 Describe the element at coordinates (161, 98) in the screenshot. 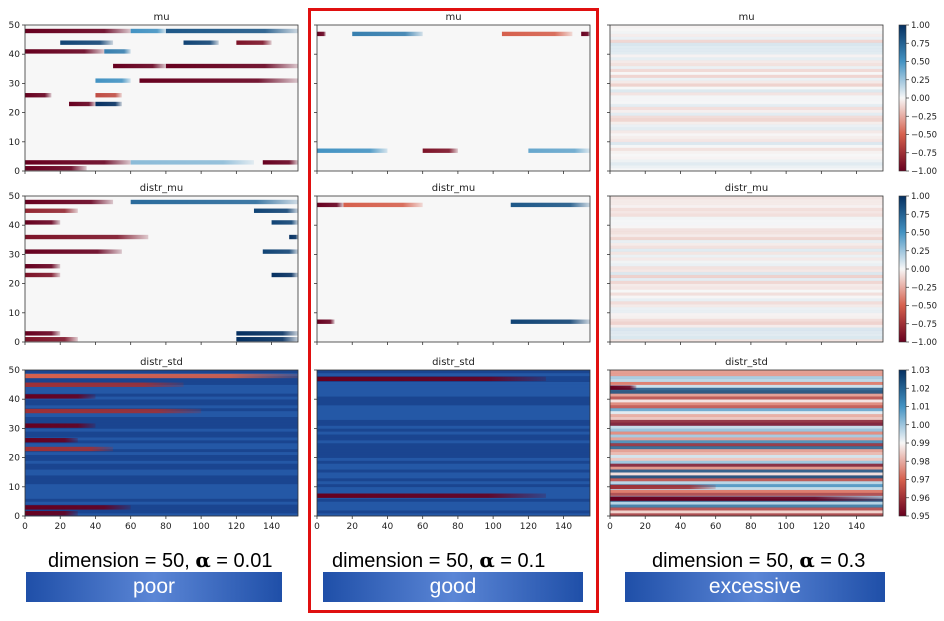

I see `heatmap-background` at that location.